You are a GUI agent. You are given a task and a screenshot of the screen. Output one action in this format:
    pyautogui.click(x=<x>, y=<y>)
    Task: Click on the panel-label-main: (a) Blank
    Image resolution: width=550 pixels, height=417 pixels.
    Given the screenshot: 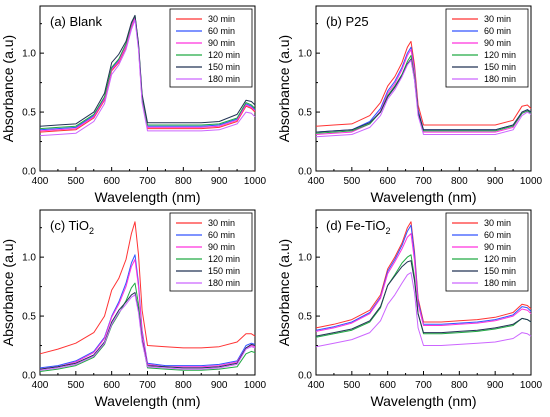 What is the action you would take?
    pyautogui.click(x=76, y=21)
    